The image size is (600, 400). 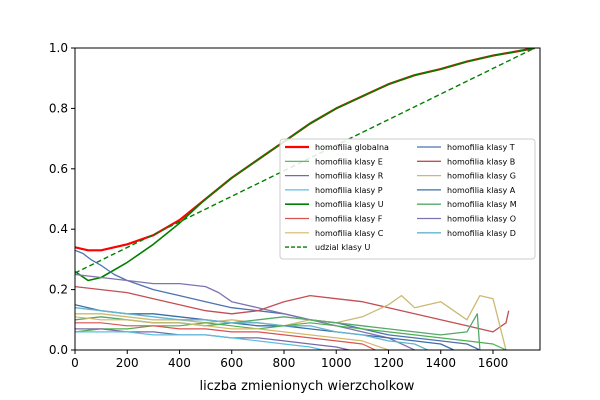 I want to click on series-line-homofilia-klasy-d, so click(x=251, y=328).